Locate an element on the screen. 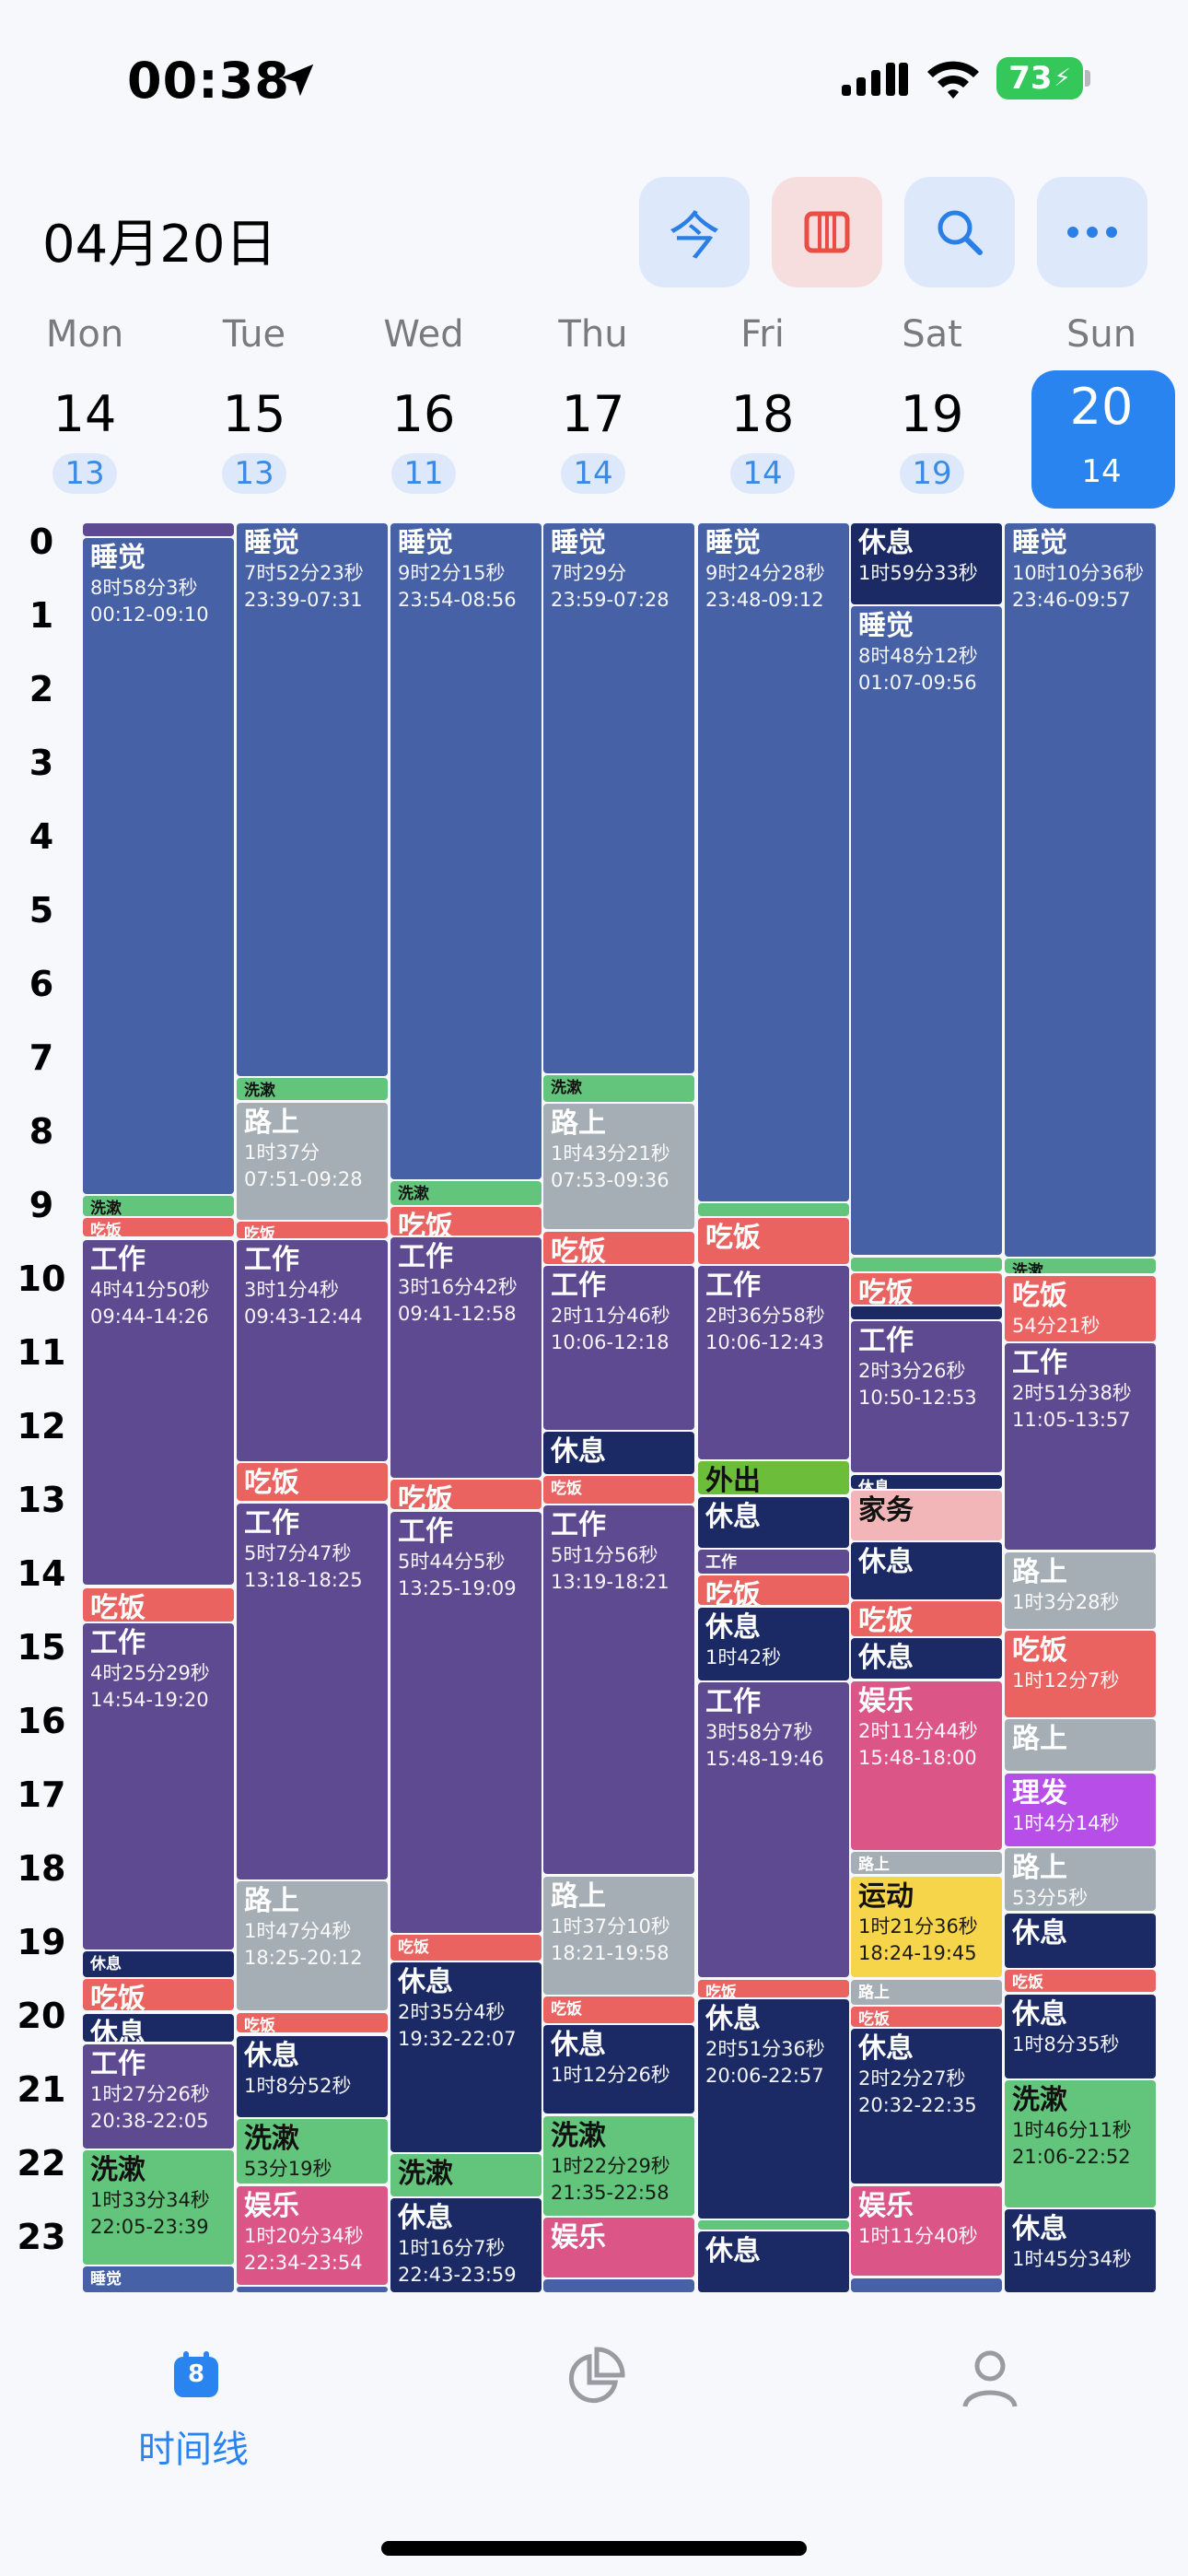 This screenshot has width=1188, height=2576. event-block: 睡觉 8时58分3秒 00:12-09:10 is located at coordinates (158, 866).